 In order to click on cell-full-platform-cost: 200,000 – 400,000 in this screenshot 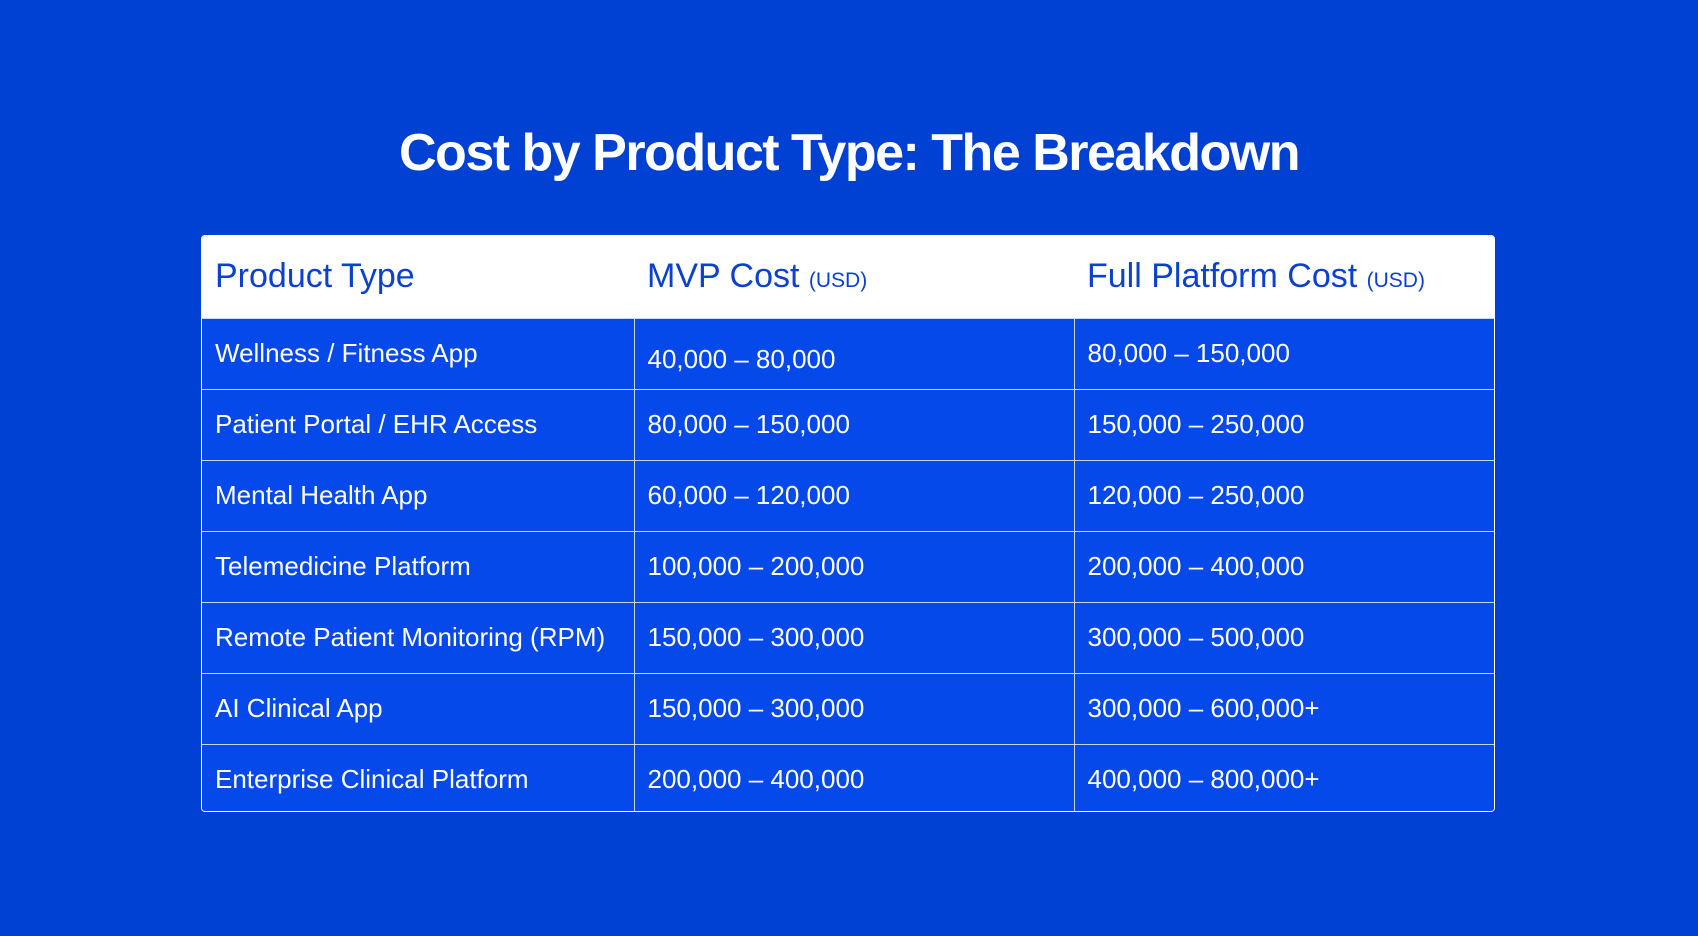, I will do `click(1284, 566)`.